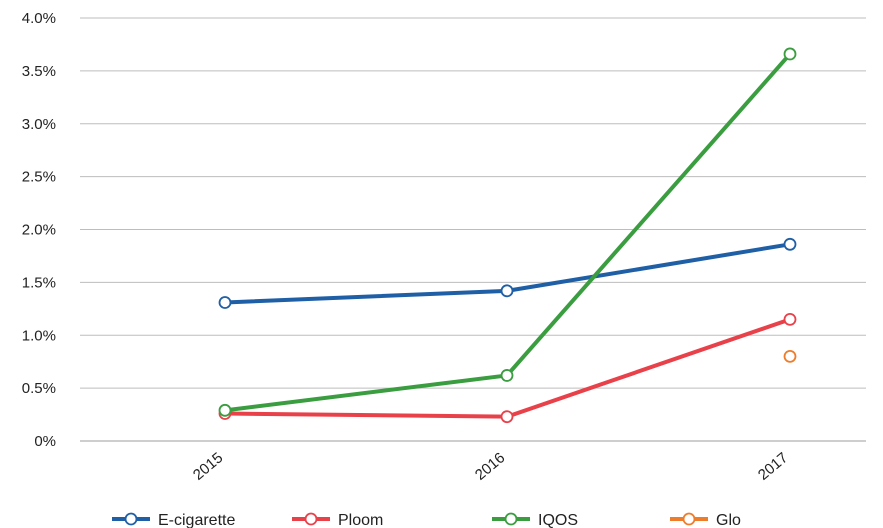  What do you see at coordinates (39, 124) in the screenshot?
I see `y-tick-label: 3.0%` at bounding box center [39, 124].